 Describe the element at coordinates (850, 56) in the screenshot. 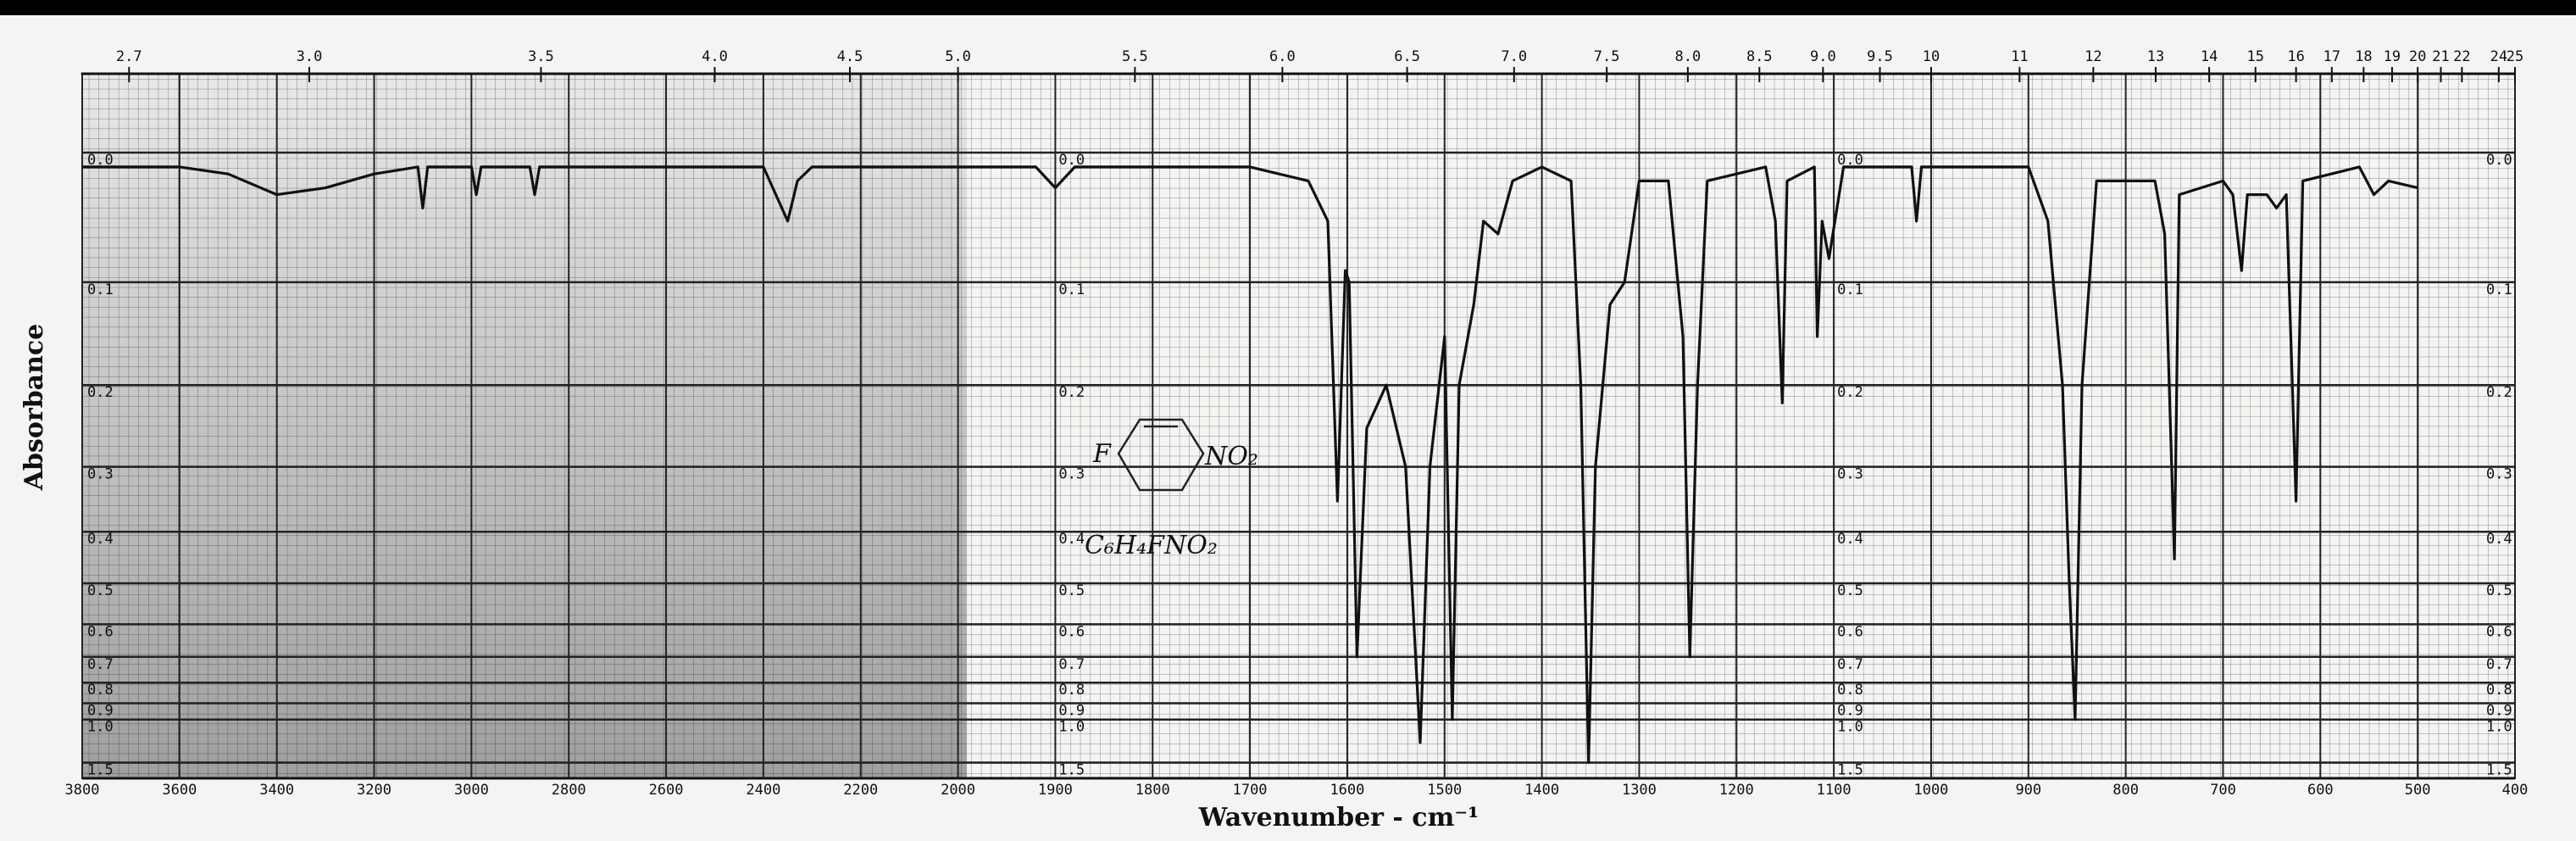

I see `x2-tick-label: 4.5` at that location.